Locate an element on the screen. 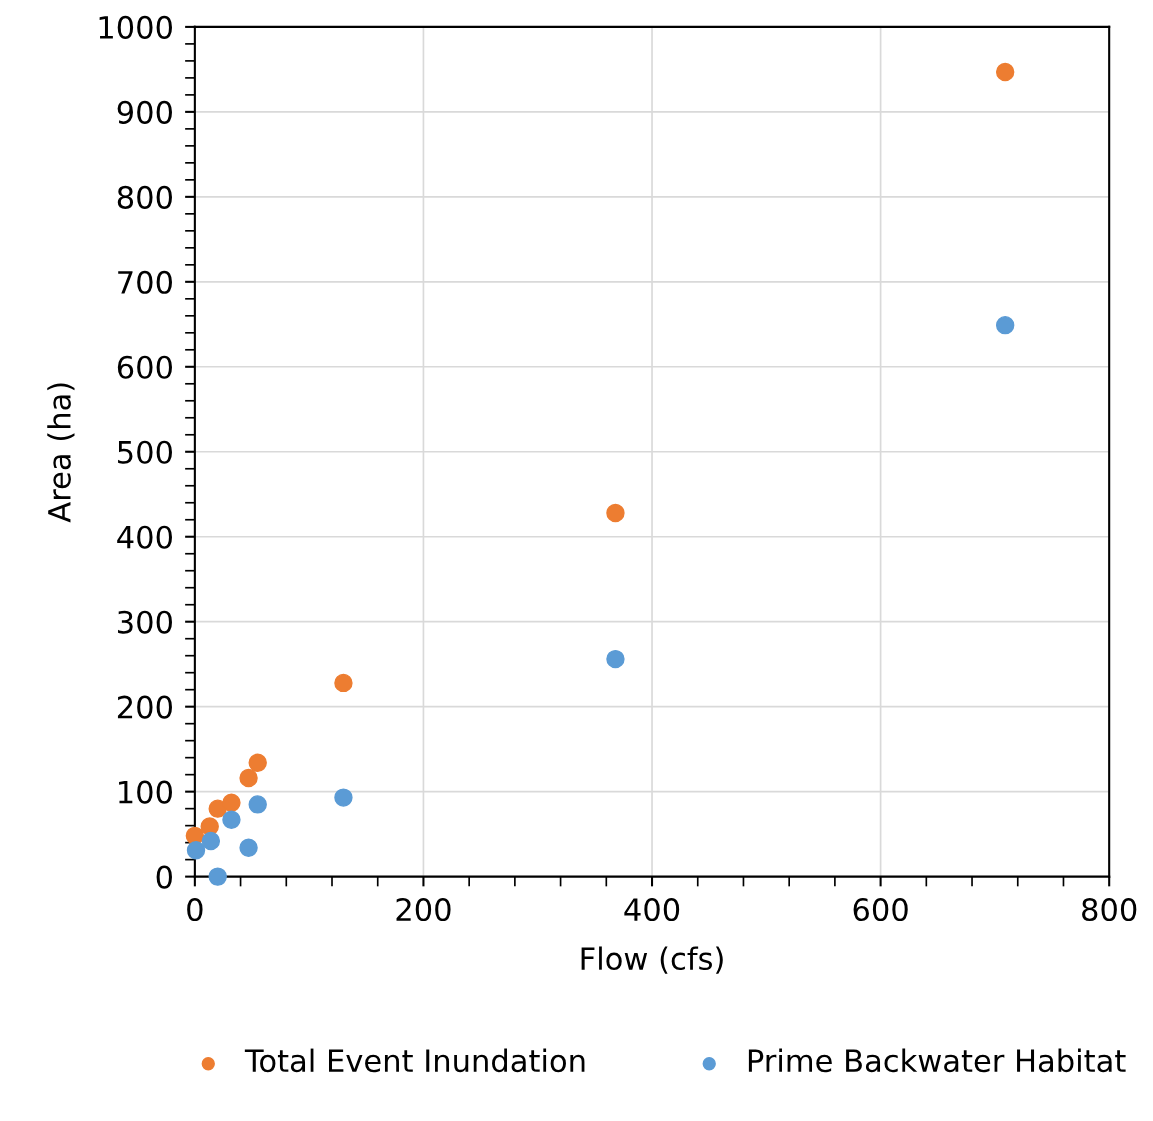 This screenshot has width=1153, height=1121. x-axis-title: Flow (cfs) is located at coordinates (652, 960).